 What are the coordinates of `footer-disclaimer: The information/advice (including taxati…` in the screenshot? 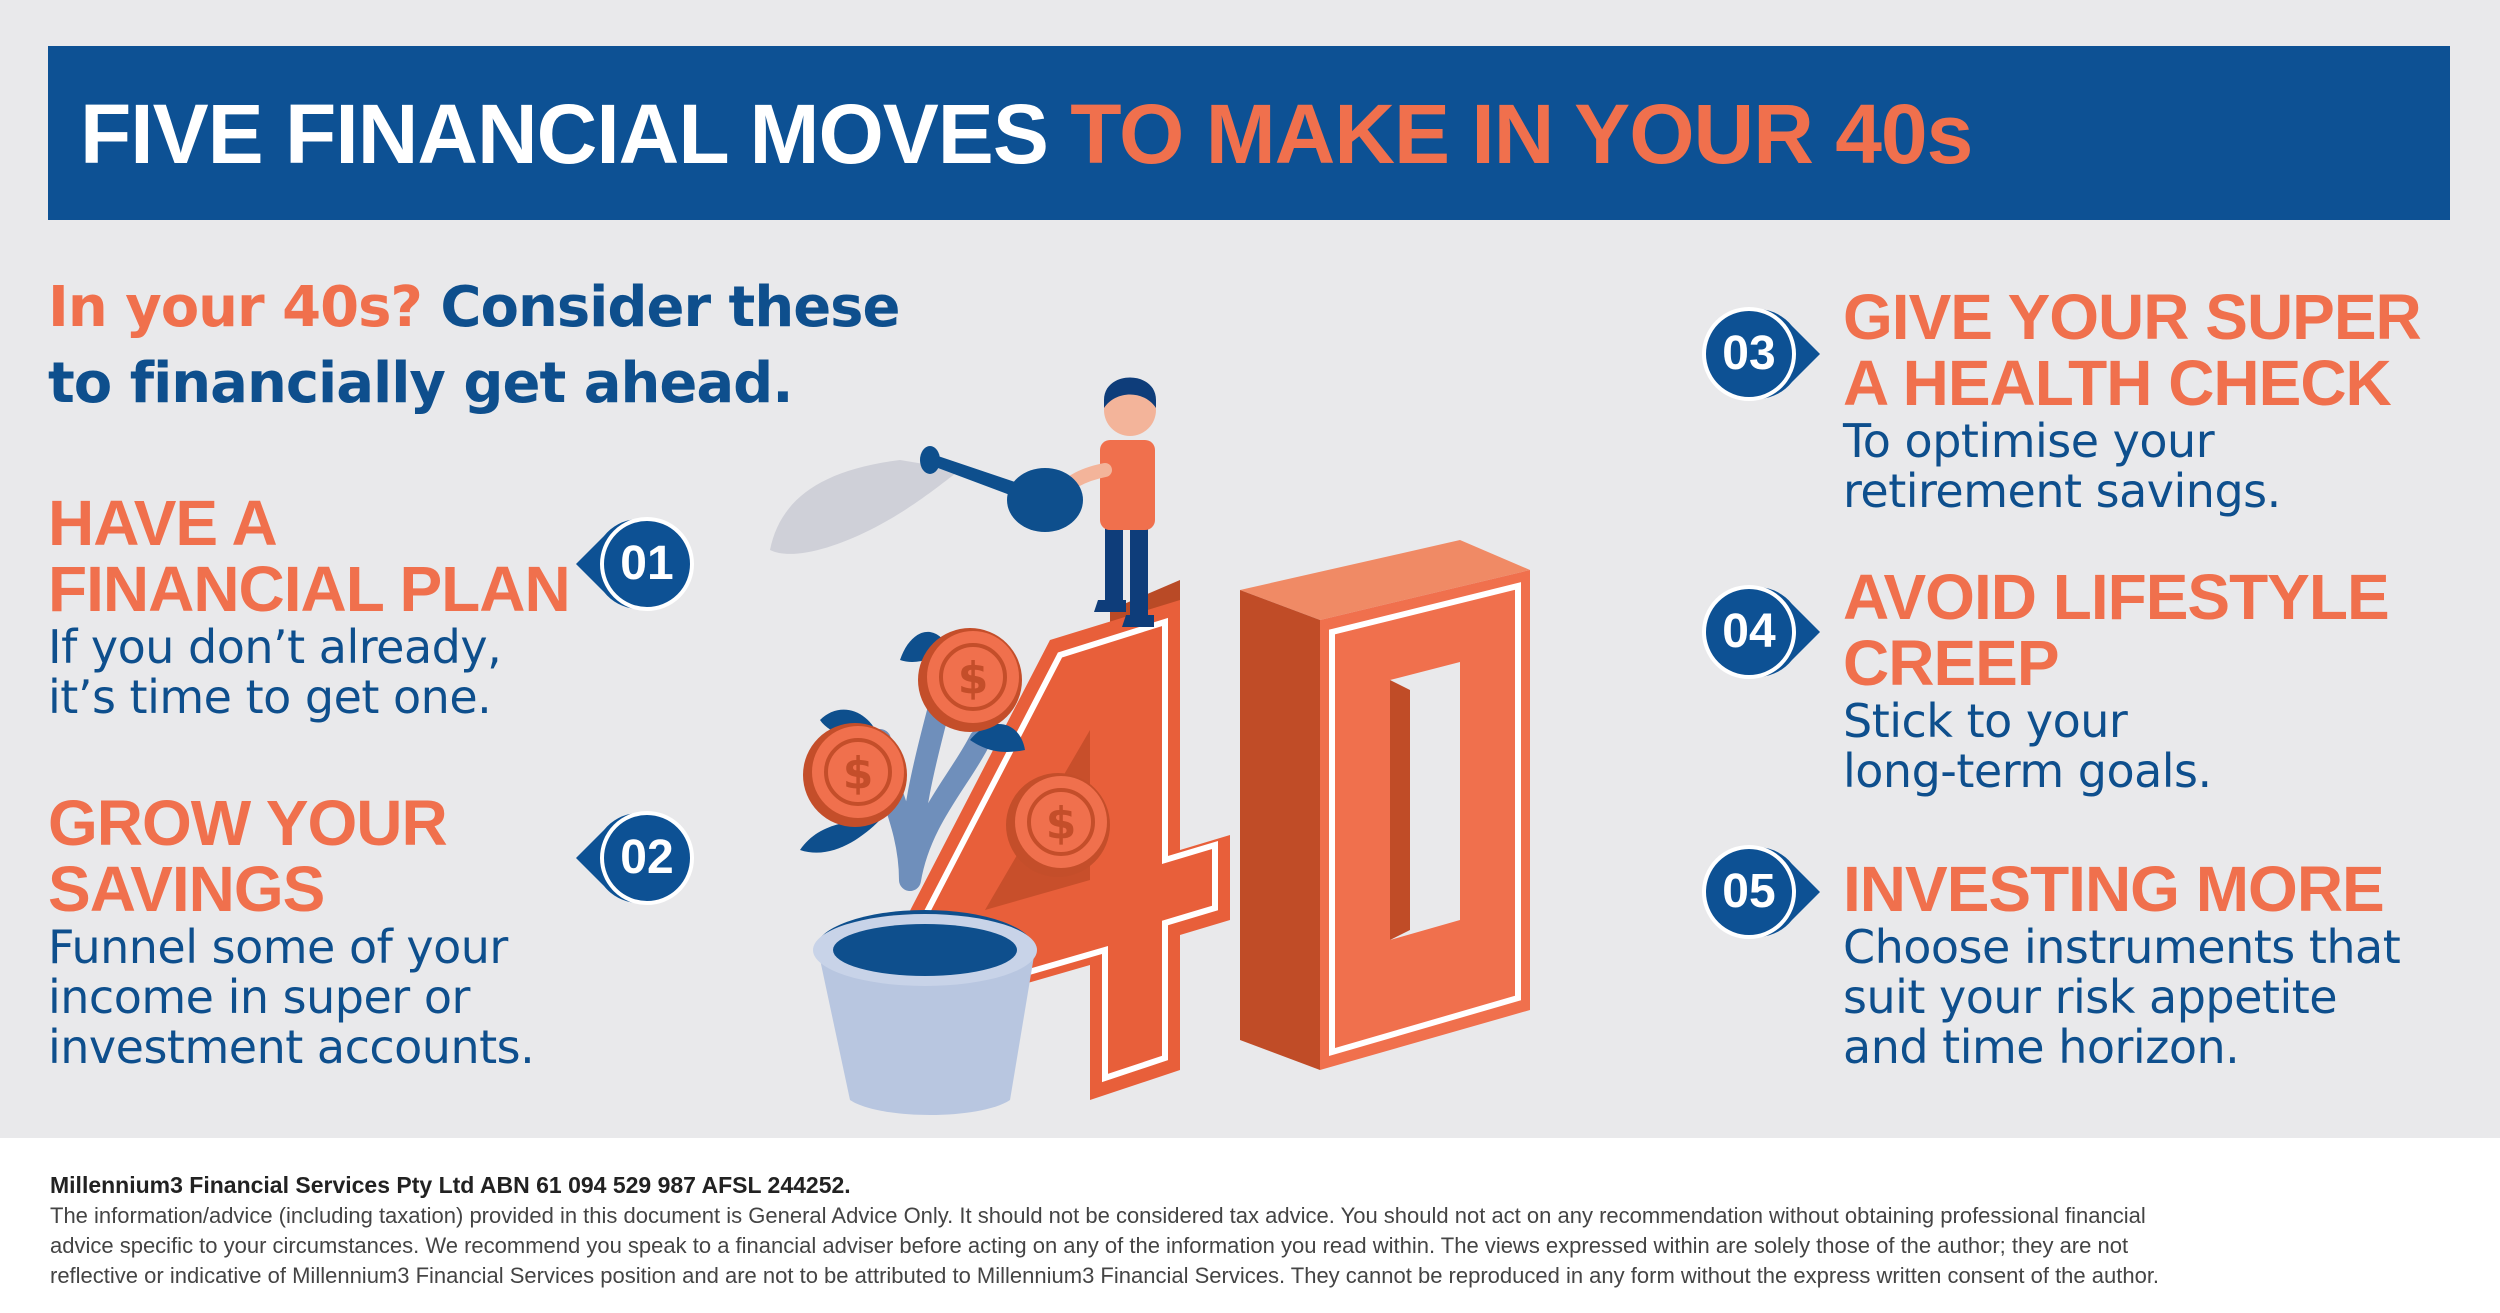 It's located at (1250, 1246).